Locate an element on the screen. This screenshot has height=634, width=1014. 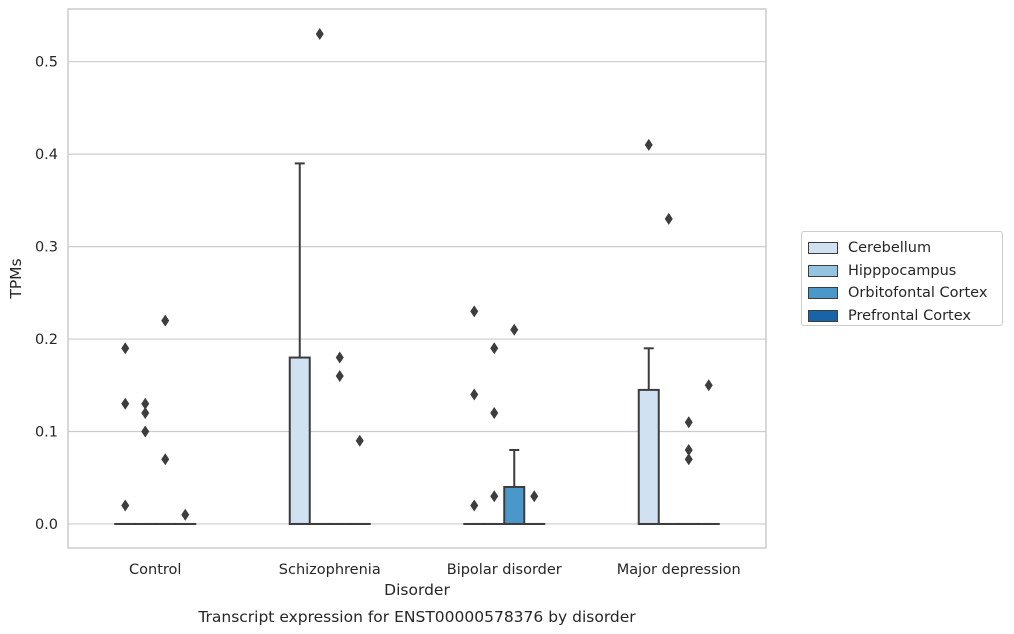
y-tick-label: 0.3 is located at coordinates (46, 248).